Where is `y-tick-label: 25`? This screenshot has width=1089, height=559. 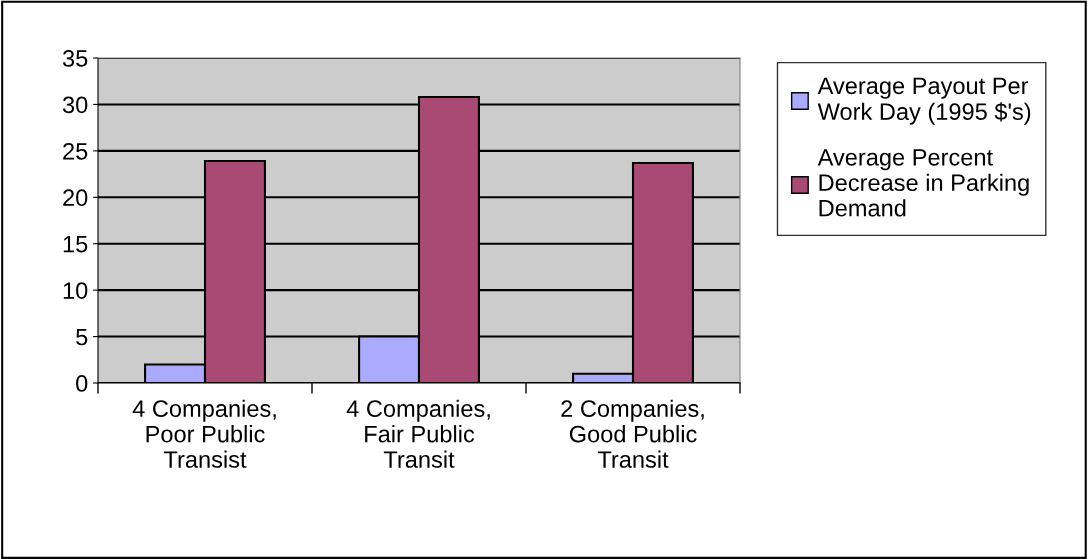 y-tick-label: 25 is located at coordinates (75, 151).